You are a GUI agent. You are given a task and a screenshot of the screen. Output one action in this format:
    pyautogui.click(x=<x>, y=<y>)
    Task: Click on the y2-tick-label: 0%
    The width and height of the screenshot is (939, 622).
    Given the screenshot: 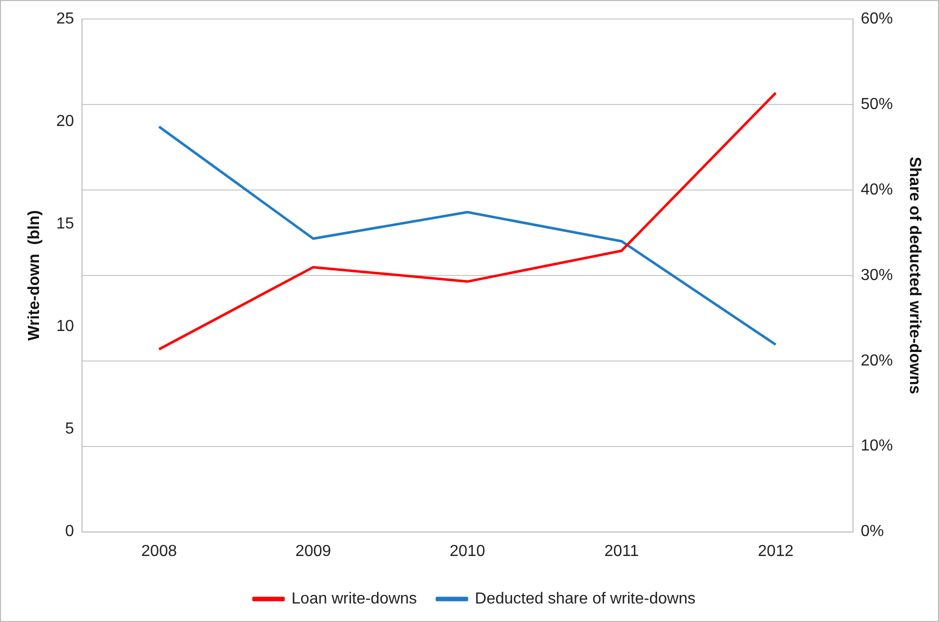 What is the action you would take?
    pyautogui.click(x=872, y=531)
    